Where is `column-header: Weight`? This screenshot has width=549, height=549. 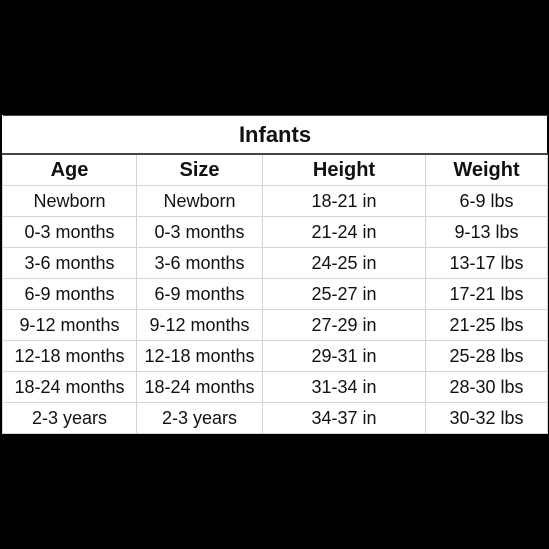 column-header: Weight is located at coordinates (486, 169).